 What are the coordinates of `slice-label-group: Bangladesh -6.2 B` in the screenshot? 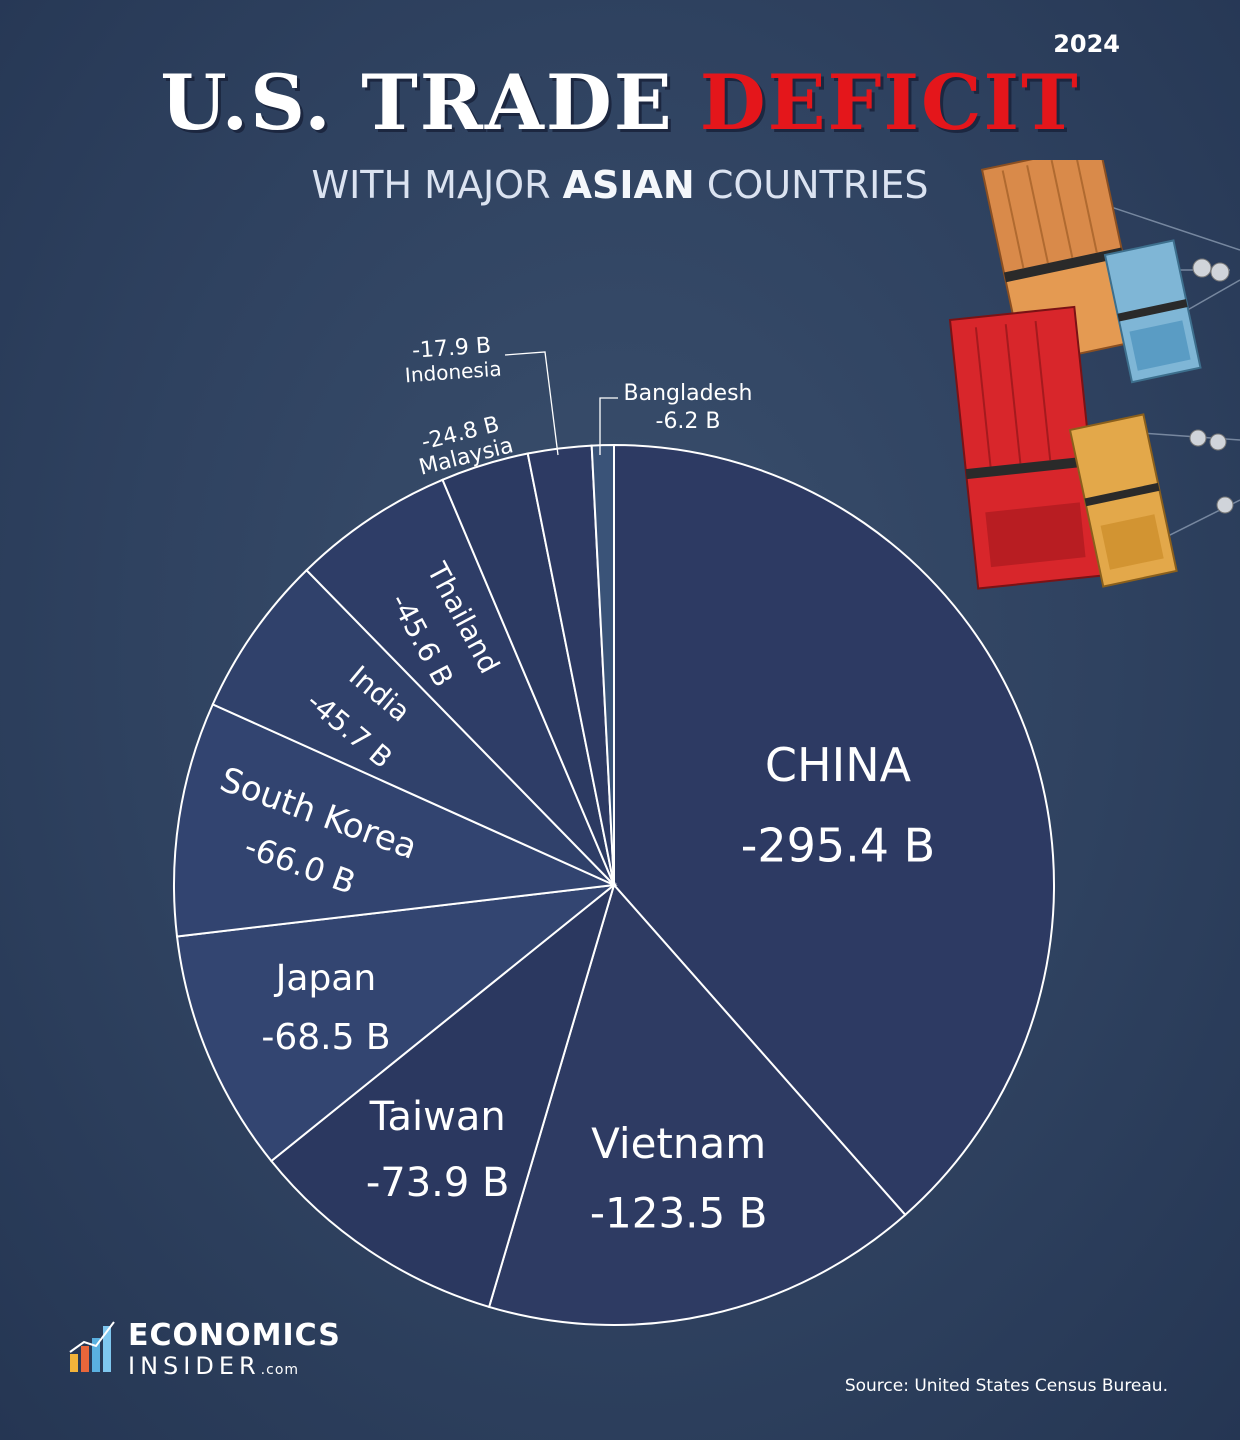 It's located at (688, 407).